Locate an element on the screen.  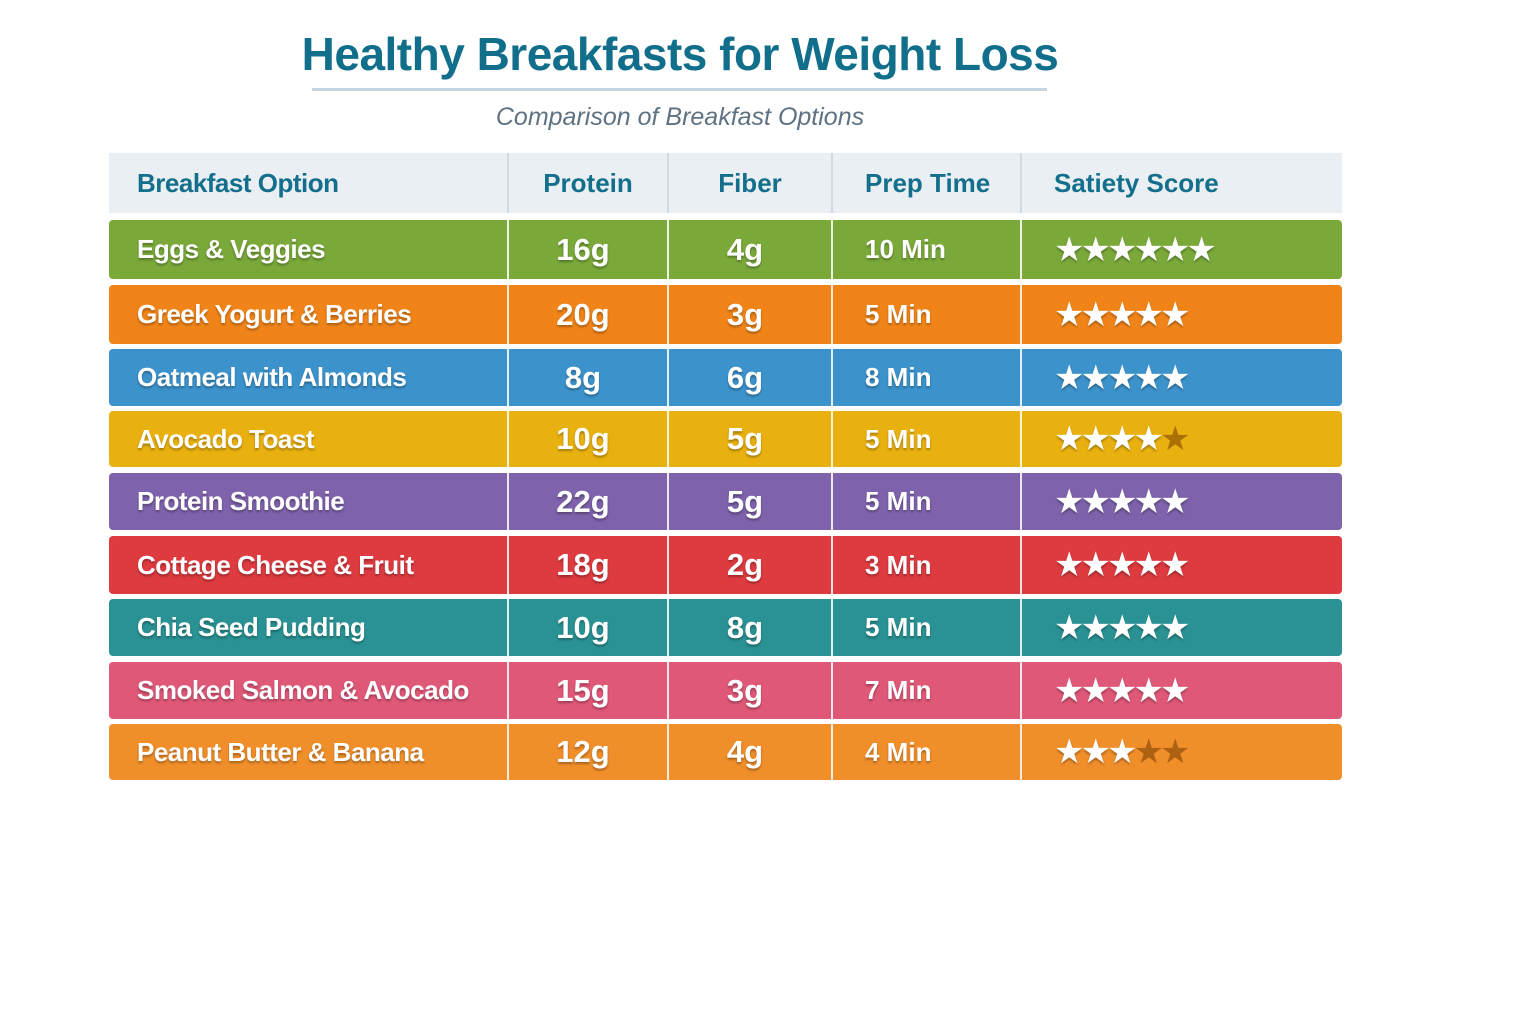
protein-cell: 16g is located at coordinates (589, 249).